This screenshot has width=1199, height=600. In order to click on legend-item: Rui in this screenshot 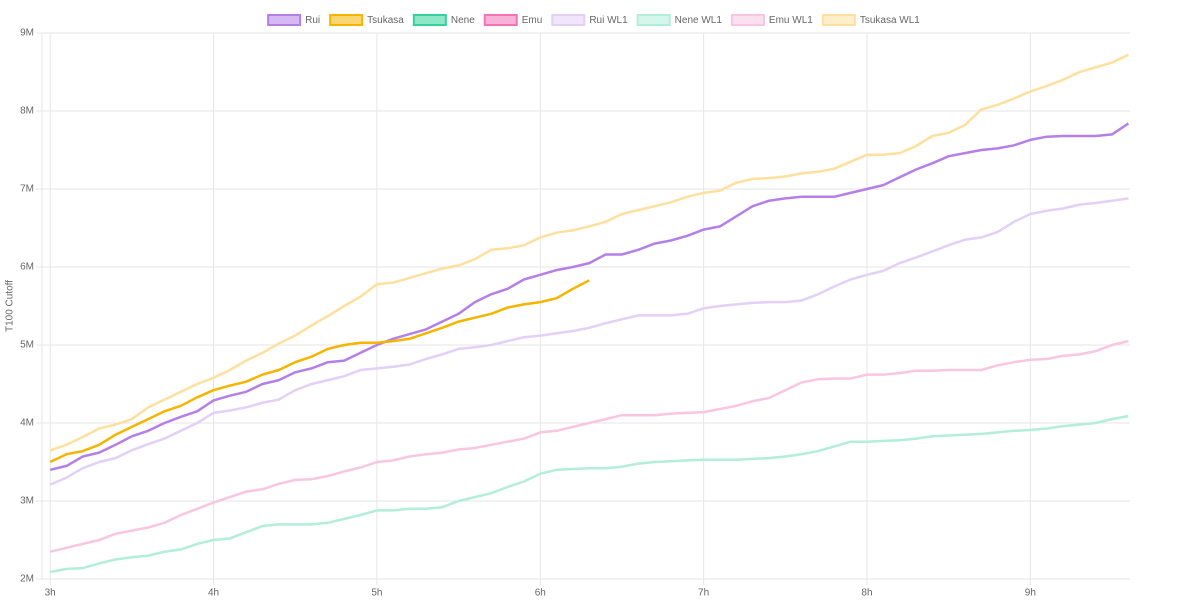, I will do `click(293, 20)`.